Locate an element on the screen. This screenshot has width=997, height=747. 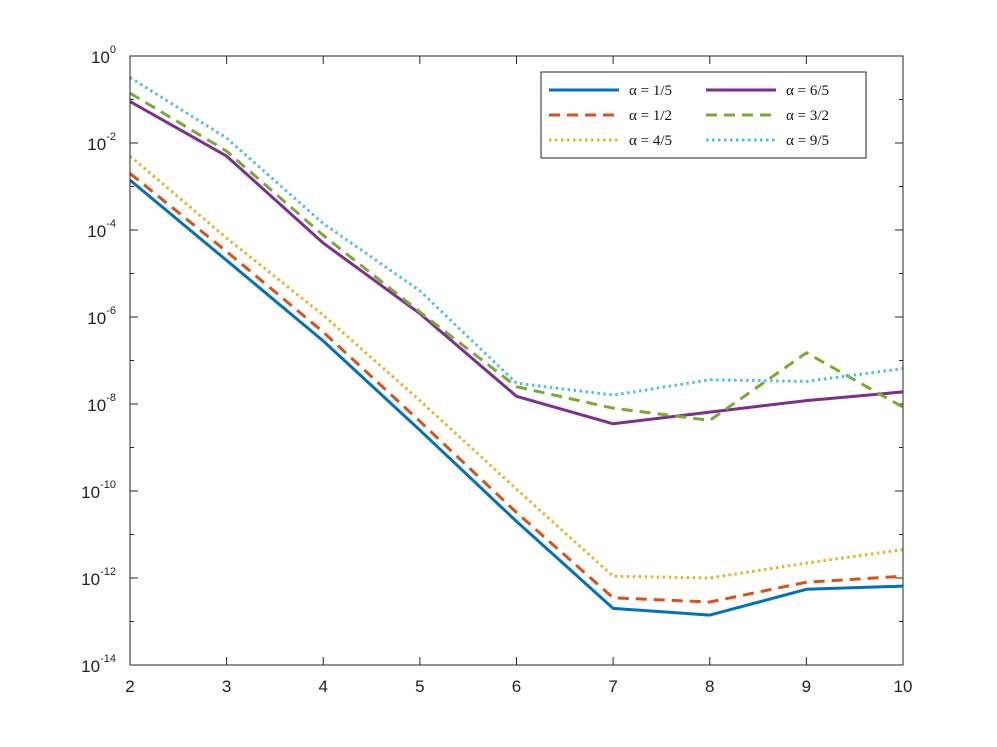
y-tick-label: 10⁻¹⁰ is located at coordinates (98, 490).